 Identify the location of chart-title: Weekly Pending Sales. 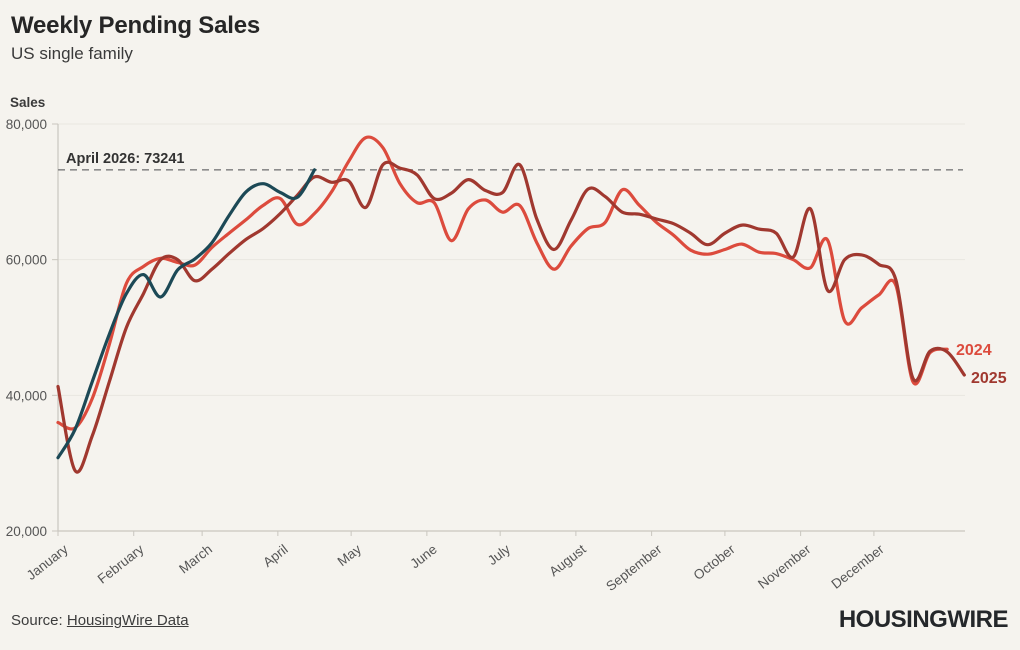
(135, 25).